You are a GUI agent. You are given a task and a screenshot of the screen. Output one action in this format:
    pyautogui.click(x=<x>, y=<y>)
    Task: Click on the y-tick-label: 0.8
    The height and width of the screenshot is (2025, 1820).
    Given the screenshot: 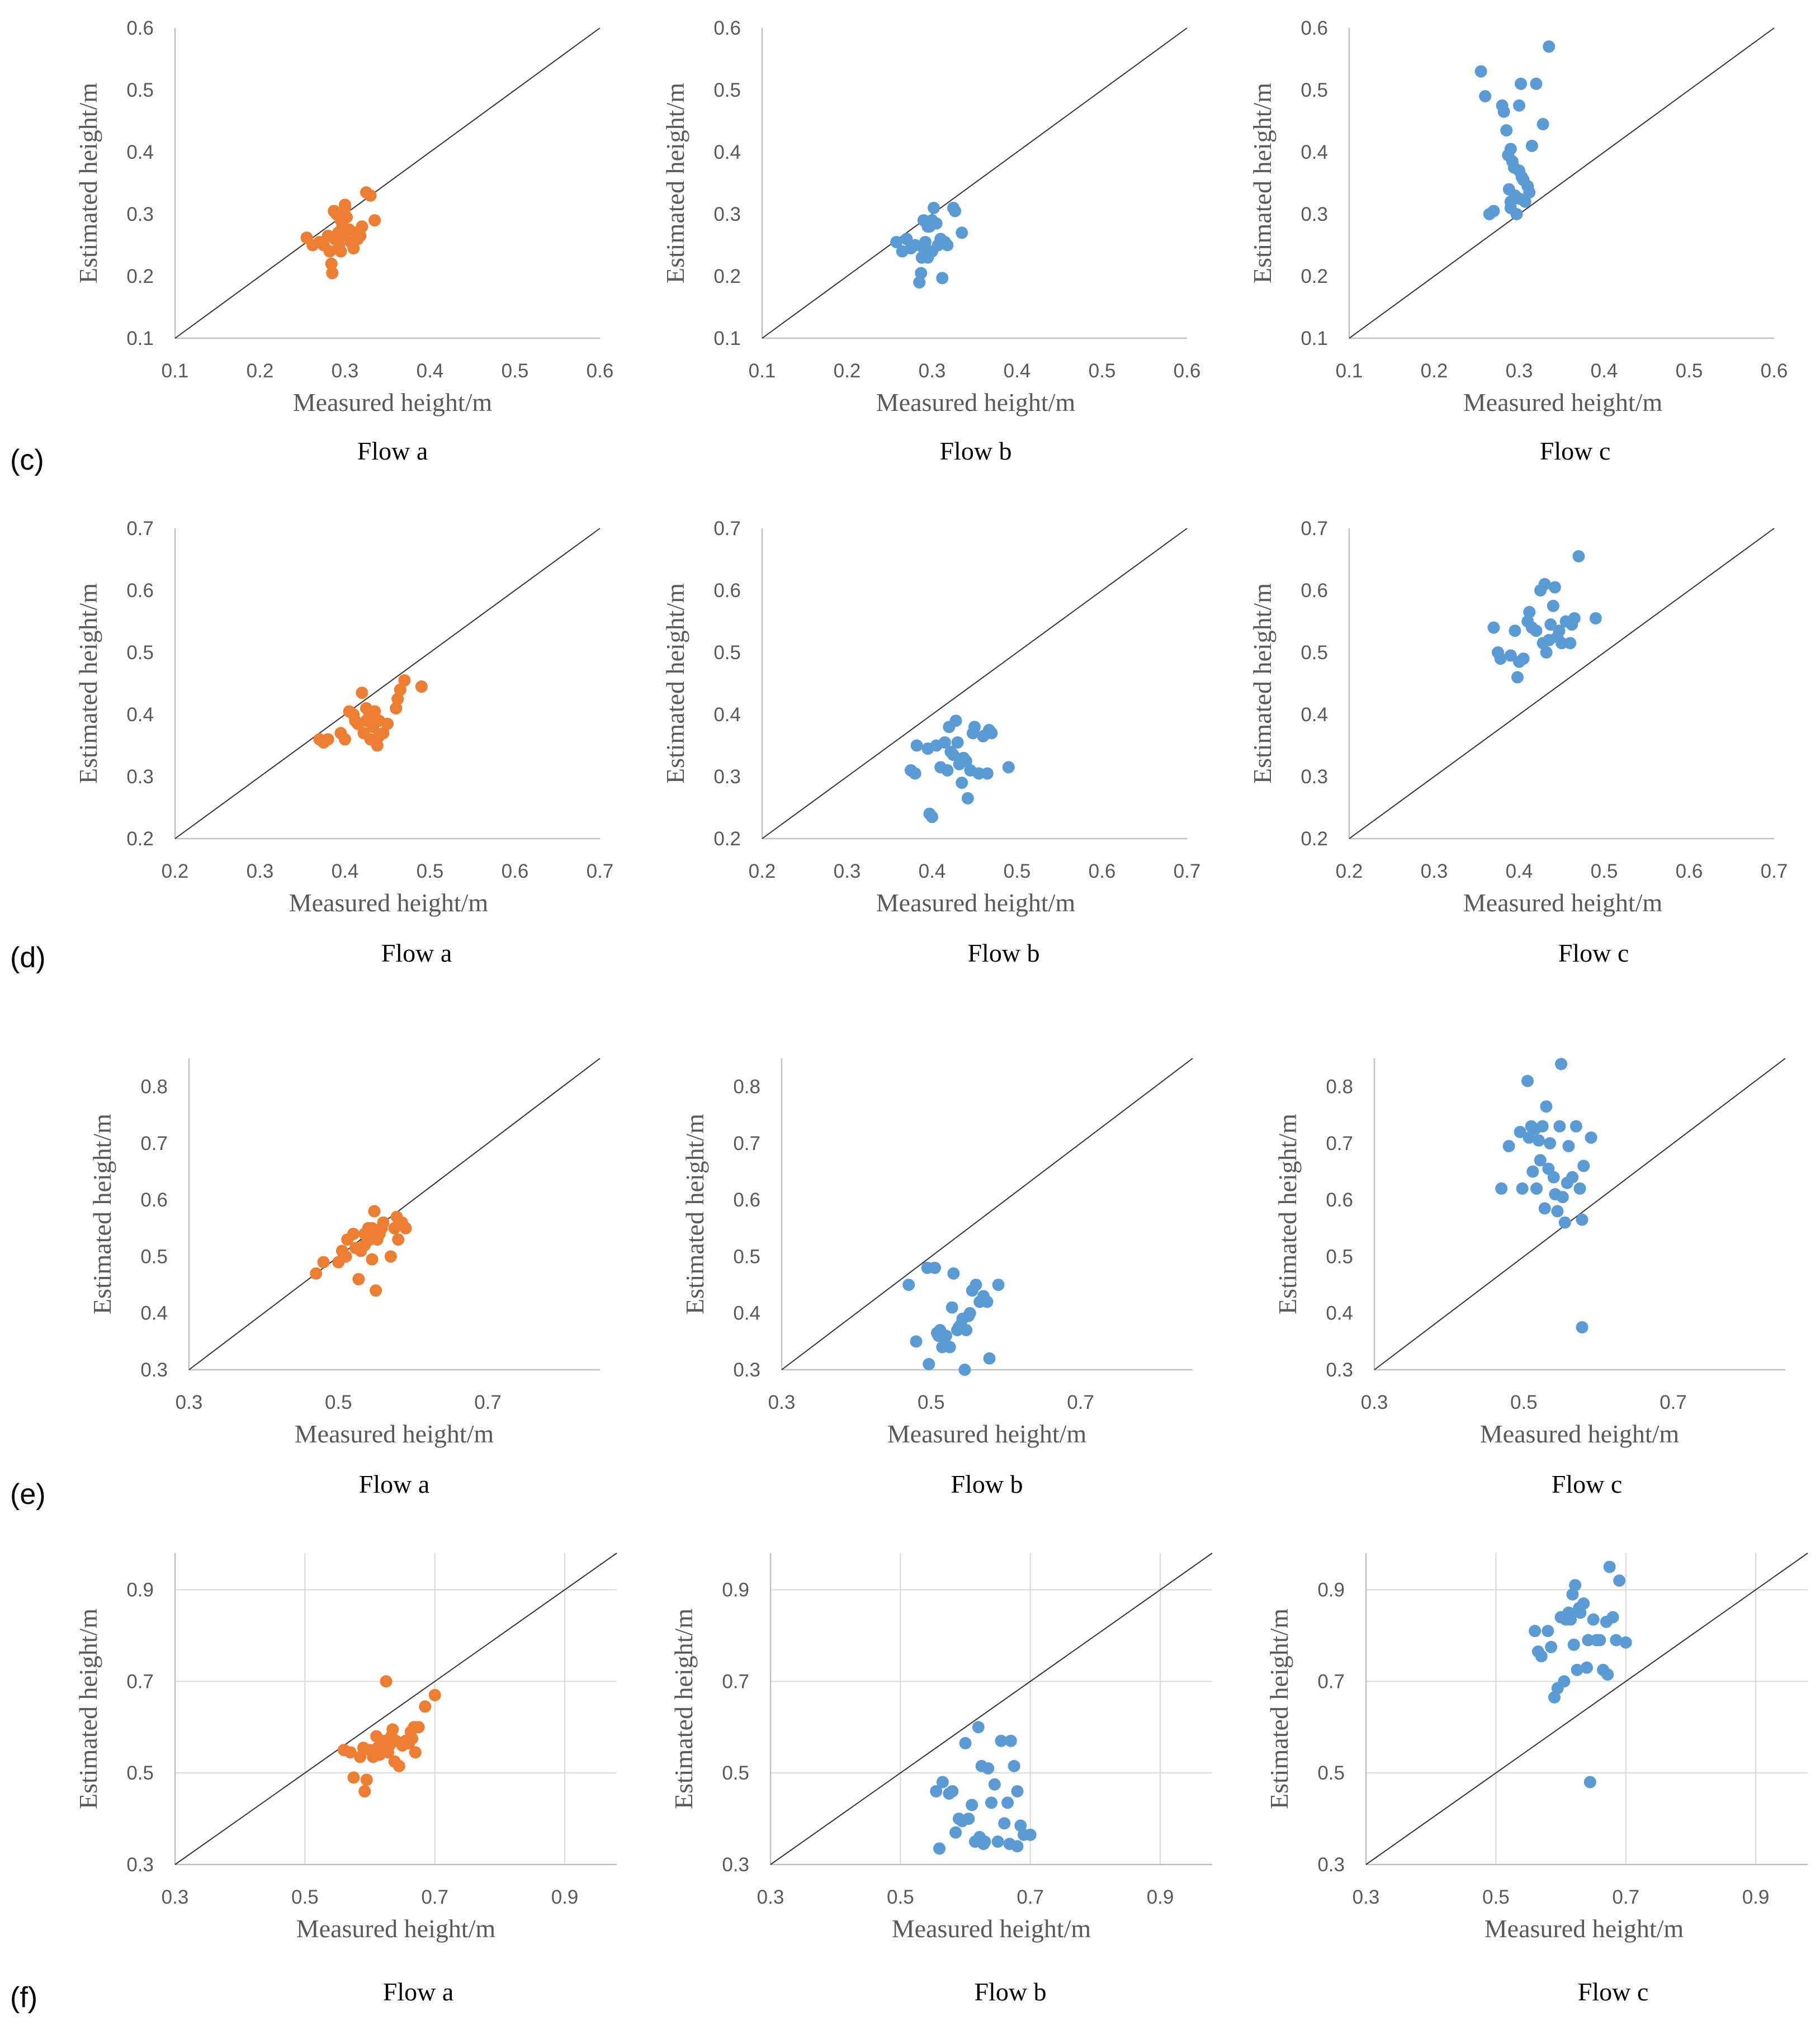 What is the action you would take?
    pyautogui.click(x=154, y=1087)
    